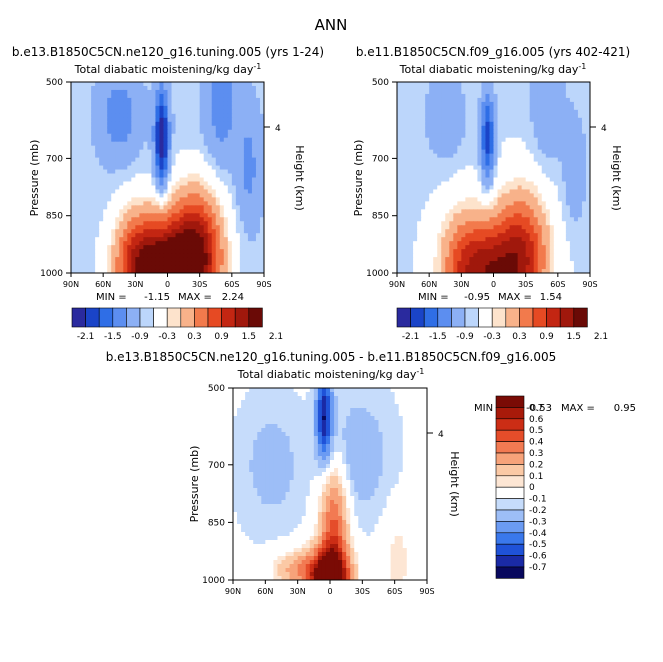  Describe the element at coordinates (174, 317) in the screenshot. I see `colorbar-swatch` at that location.